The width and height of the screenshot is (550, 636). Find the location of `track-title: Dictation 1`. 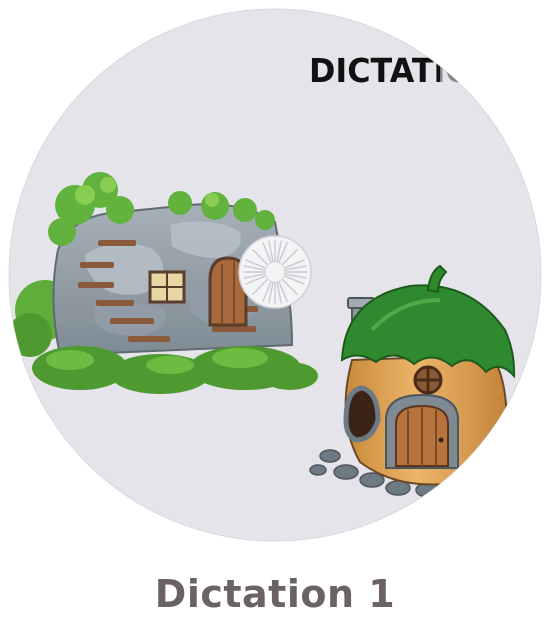

track-title: Dictation 1 is located at coordinates (275, 594).